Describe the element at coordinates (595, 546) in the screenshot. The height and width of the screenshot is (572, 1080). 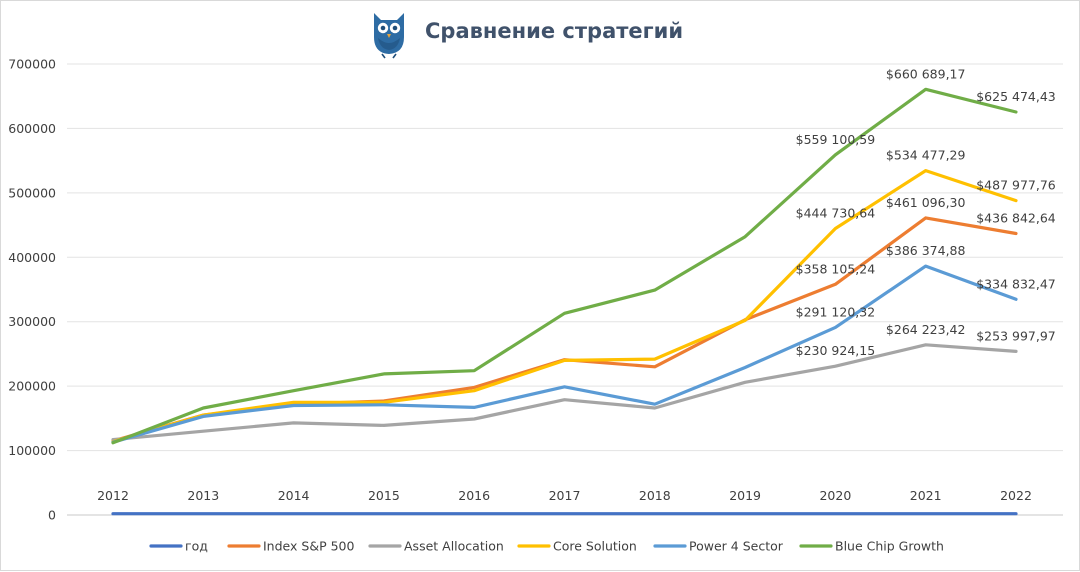
I see `legend-label: Core Solution` at that location.